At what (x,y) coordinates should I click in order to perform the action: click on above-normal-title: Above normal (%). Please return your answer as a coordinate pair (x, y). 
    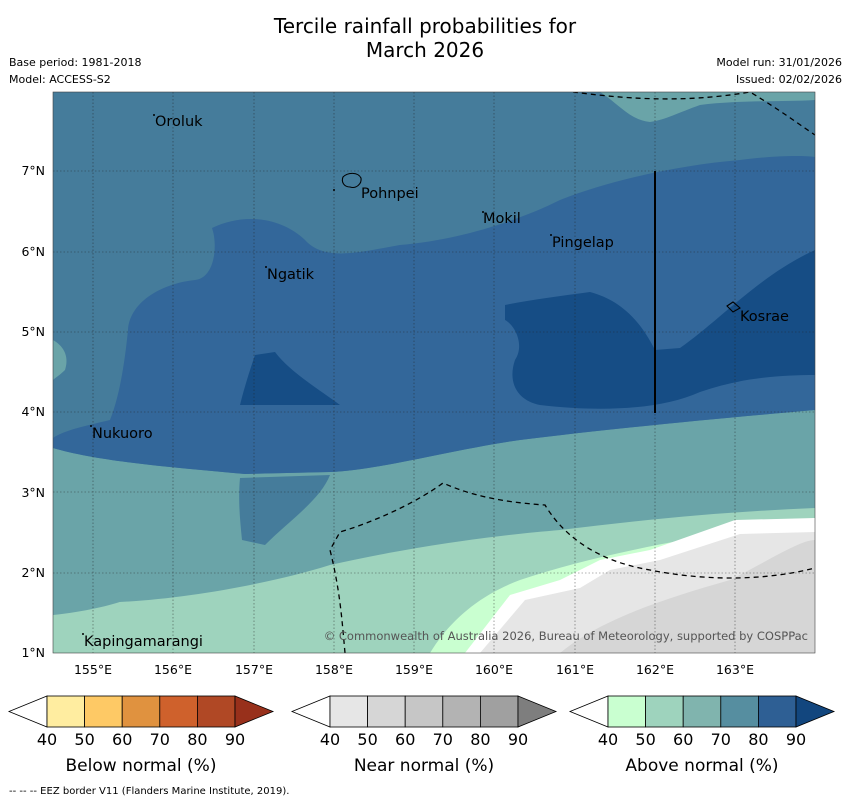
    Looking at the image, I should click on (702, 766).